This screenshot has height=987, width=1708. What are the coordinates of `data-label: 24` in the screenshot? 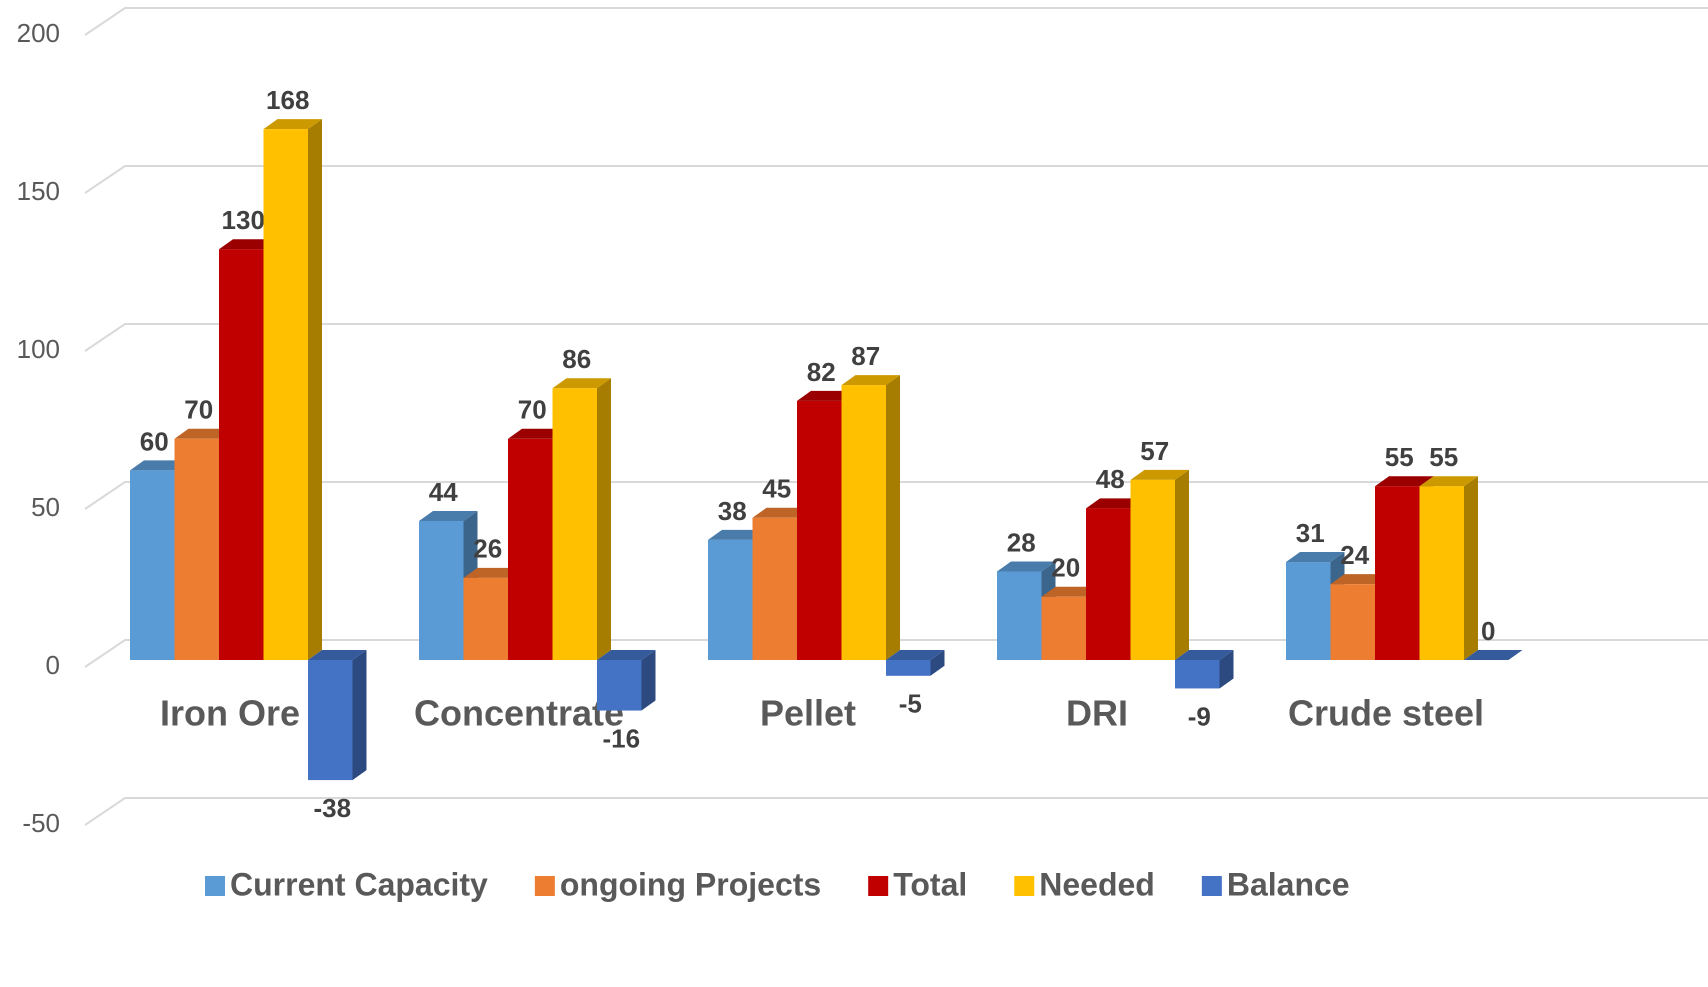 It's located at (1354, 555).